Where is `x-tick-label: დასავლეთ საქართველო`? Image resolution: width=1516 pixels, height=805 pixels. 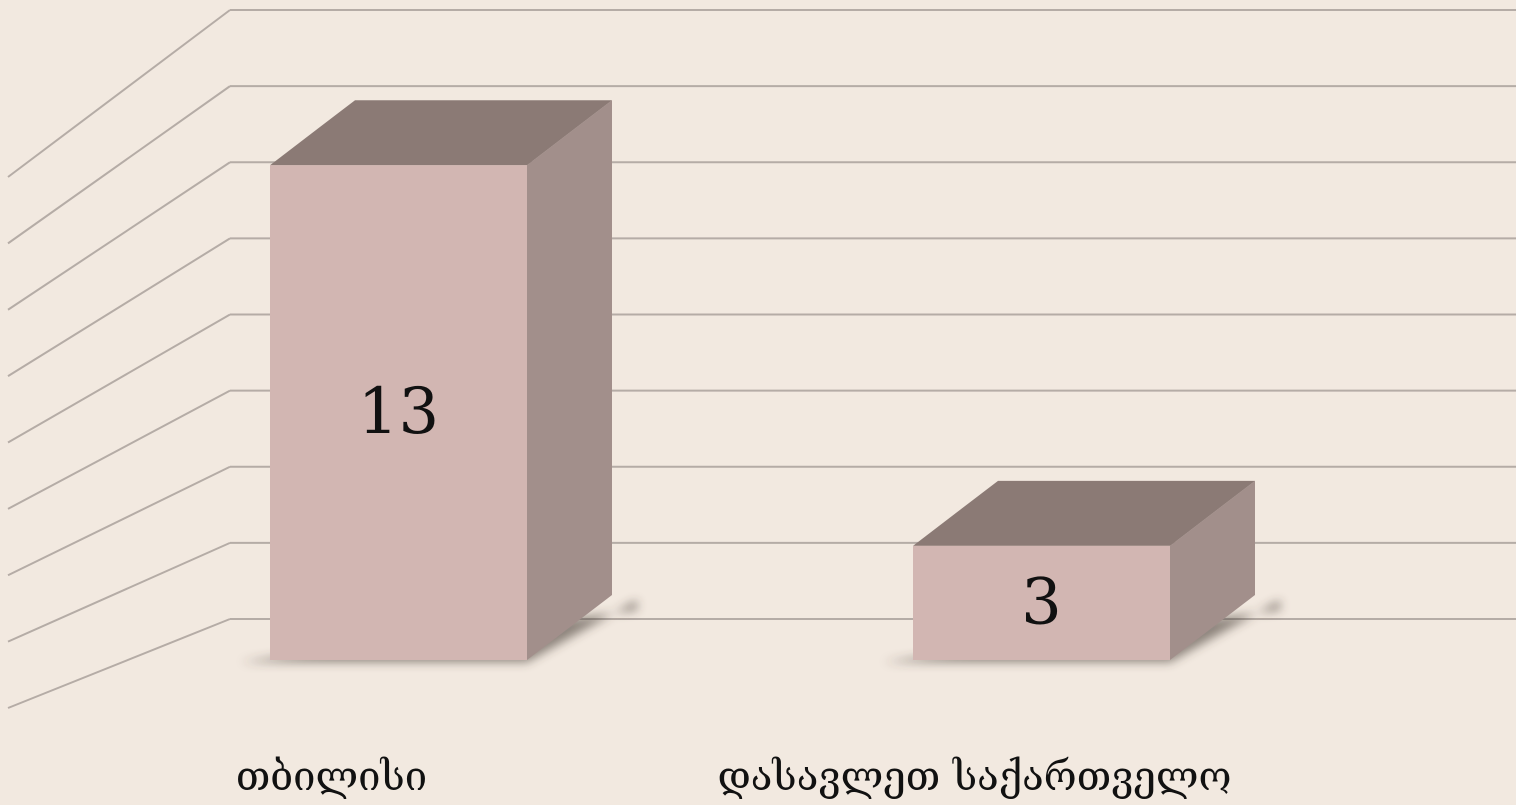 x-tick-label: დასავლეთ საქართველო is located at coordinates (974, 777).